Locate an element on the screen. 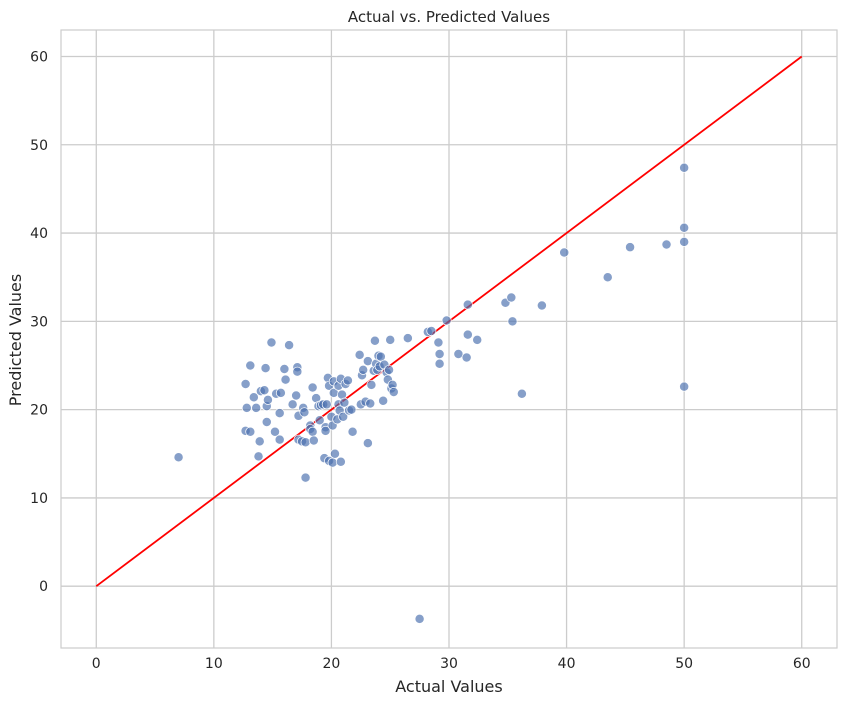  x-axis-title: Actual Values is located at coordinates (448, 686).